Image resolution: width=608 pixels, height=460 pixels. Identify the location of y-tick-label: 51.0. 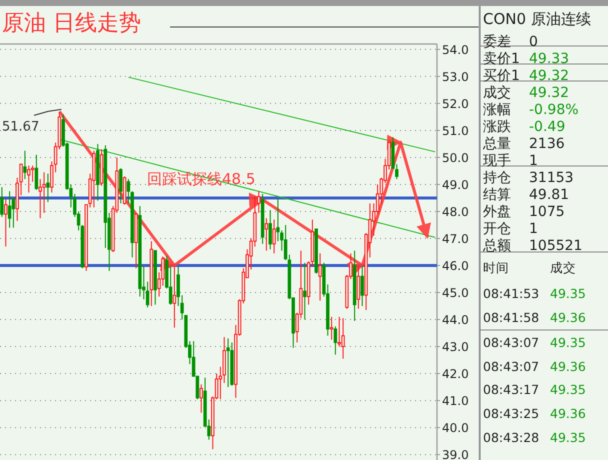
(455, 131).